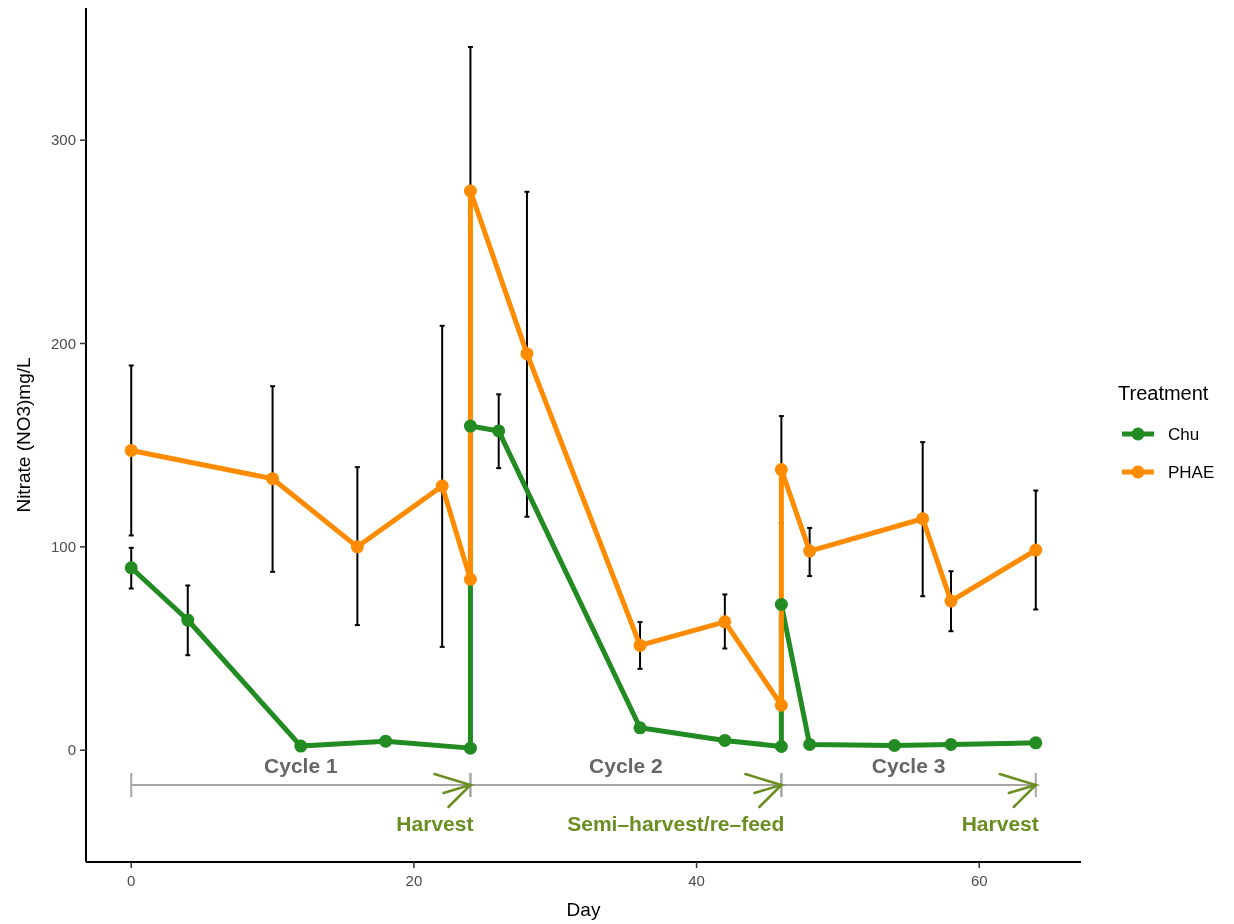 The height and width of the screenshot is (924, 1234). I want to click on x-tick-label: 0, so click(131, 880).